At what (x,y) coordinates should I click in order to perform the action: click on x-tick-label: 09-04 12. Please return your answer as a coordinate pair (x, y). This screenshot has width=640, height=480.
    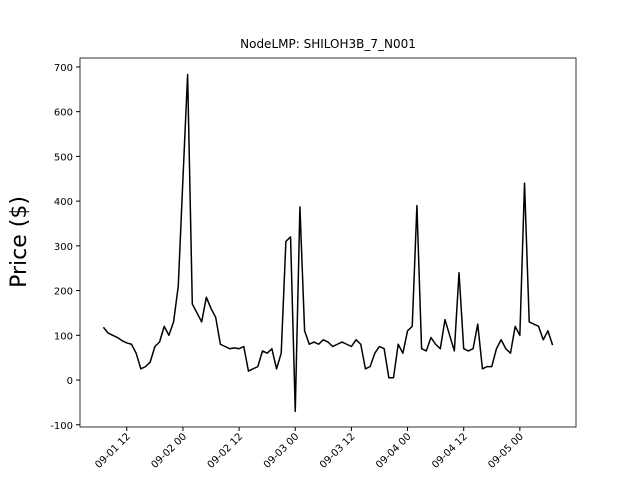
    Looking at the image, I should click on (450, 451).